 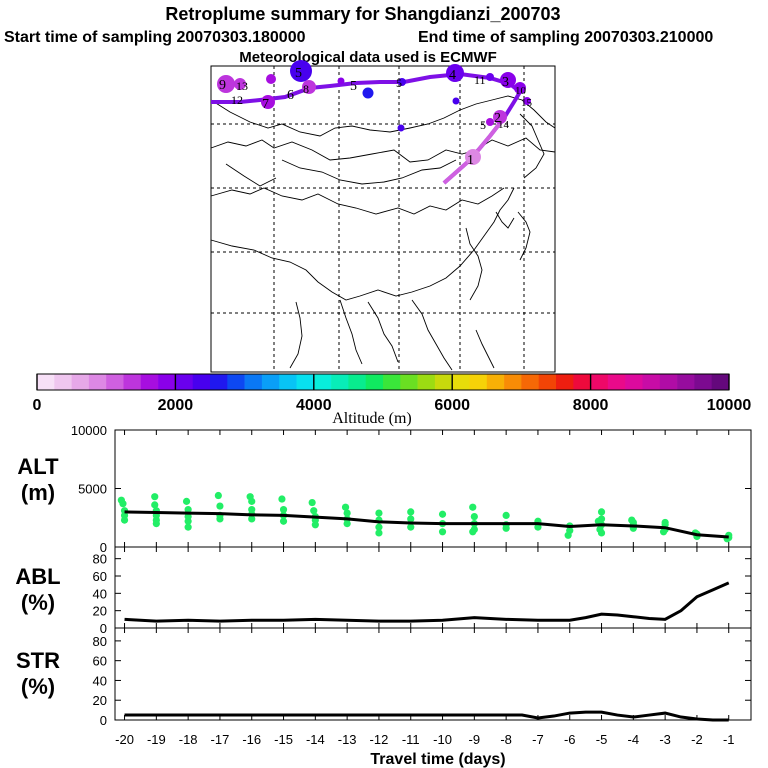 I want to click on start-time: Start time of sampling 20070303.180000, so click(x=155, y=37).